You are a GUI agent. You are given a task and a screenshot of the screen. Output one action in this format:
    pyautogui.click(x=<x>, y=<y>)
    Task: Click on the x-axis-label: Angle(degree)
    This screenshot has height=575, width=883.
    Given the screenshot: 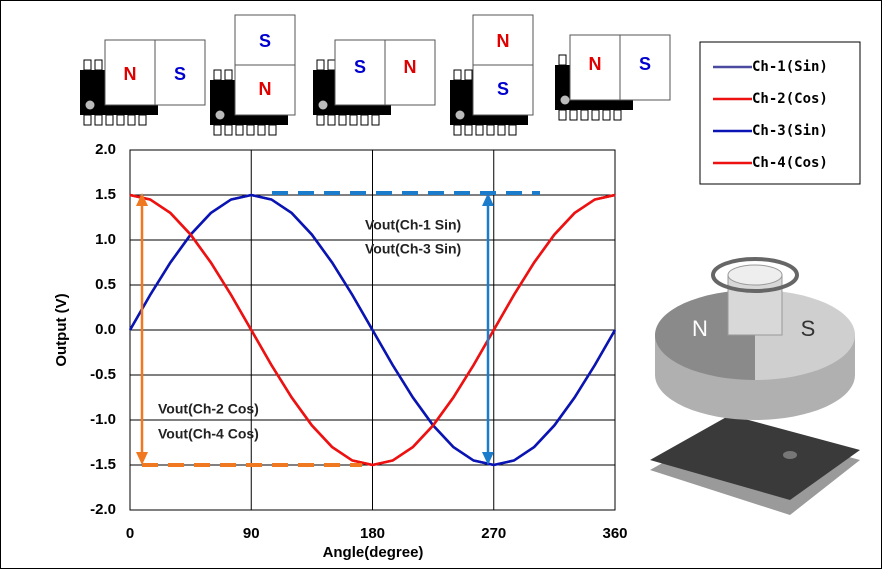 What is the action you would take?
    pyautogui.click(x=373, y=552)
    